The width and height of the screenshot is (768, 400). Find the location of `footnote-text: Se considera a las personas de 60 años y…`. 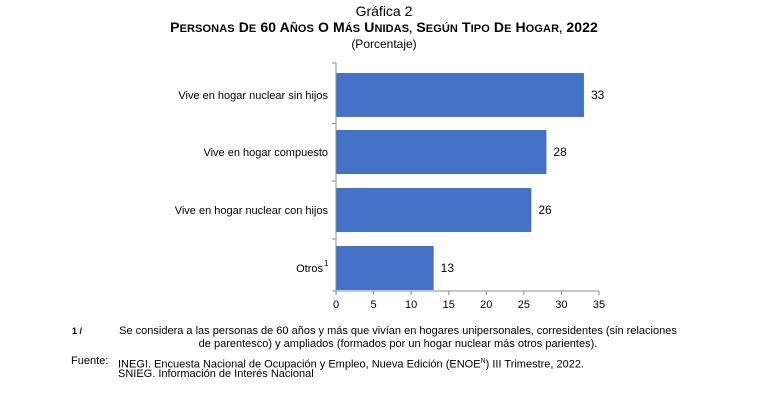

footnote-text: Se considera a las personas de 60 años y… is located at coordinates (398, 337).